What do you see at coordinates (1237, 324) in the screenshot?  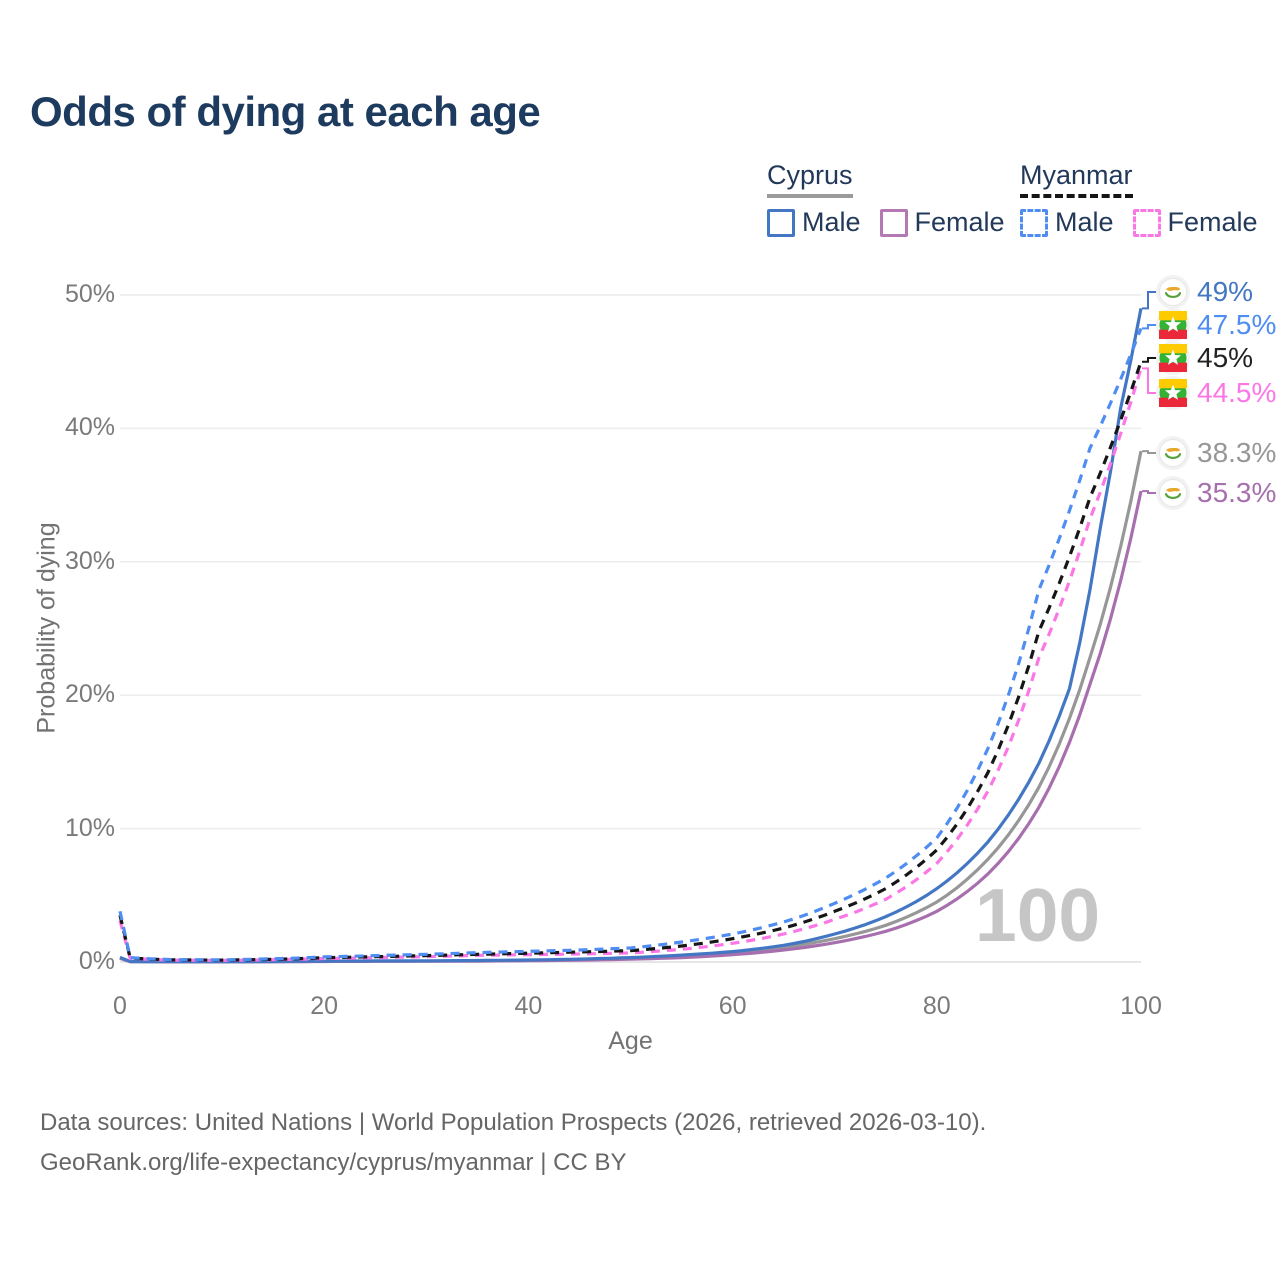 I see `end-label-value-myanmar-male: 47.5%` at bounding box center [1237, 324].